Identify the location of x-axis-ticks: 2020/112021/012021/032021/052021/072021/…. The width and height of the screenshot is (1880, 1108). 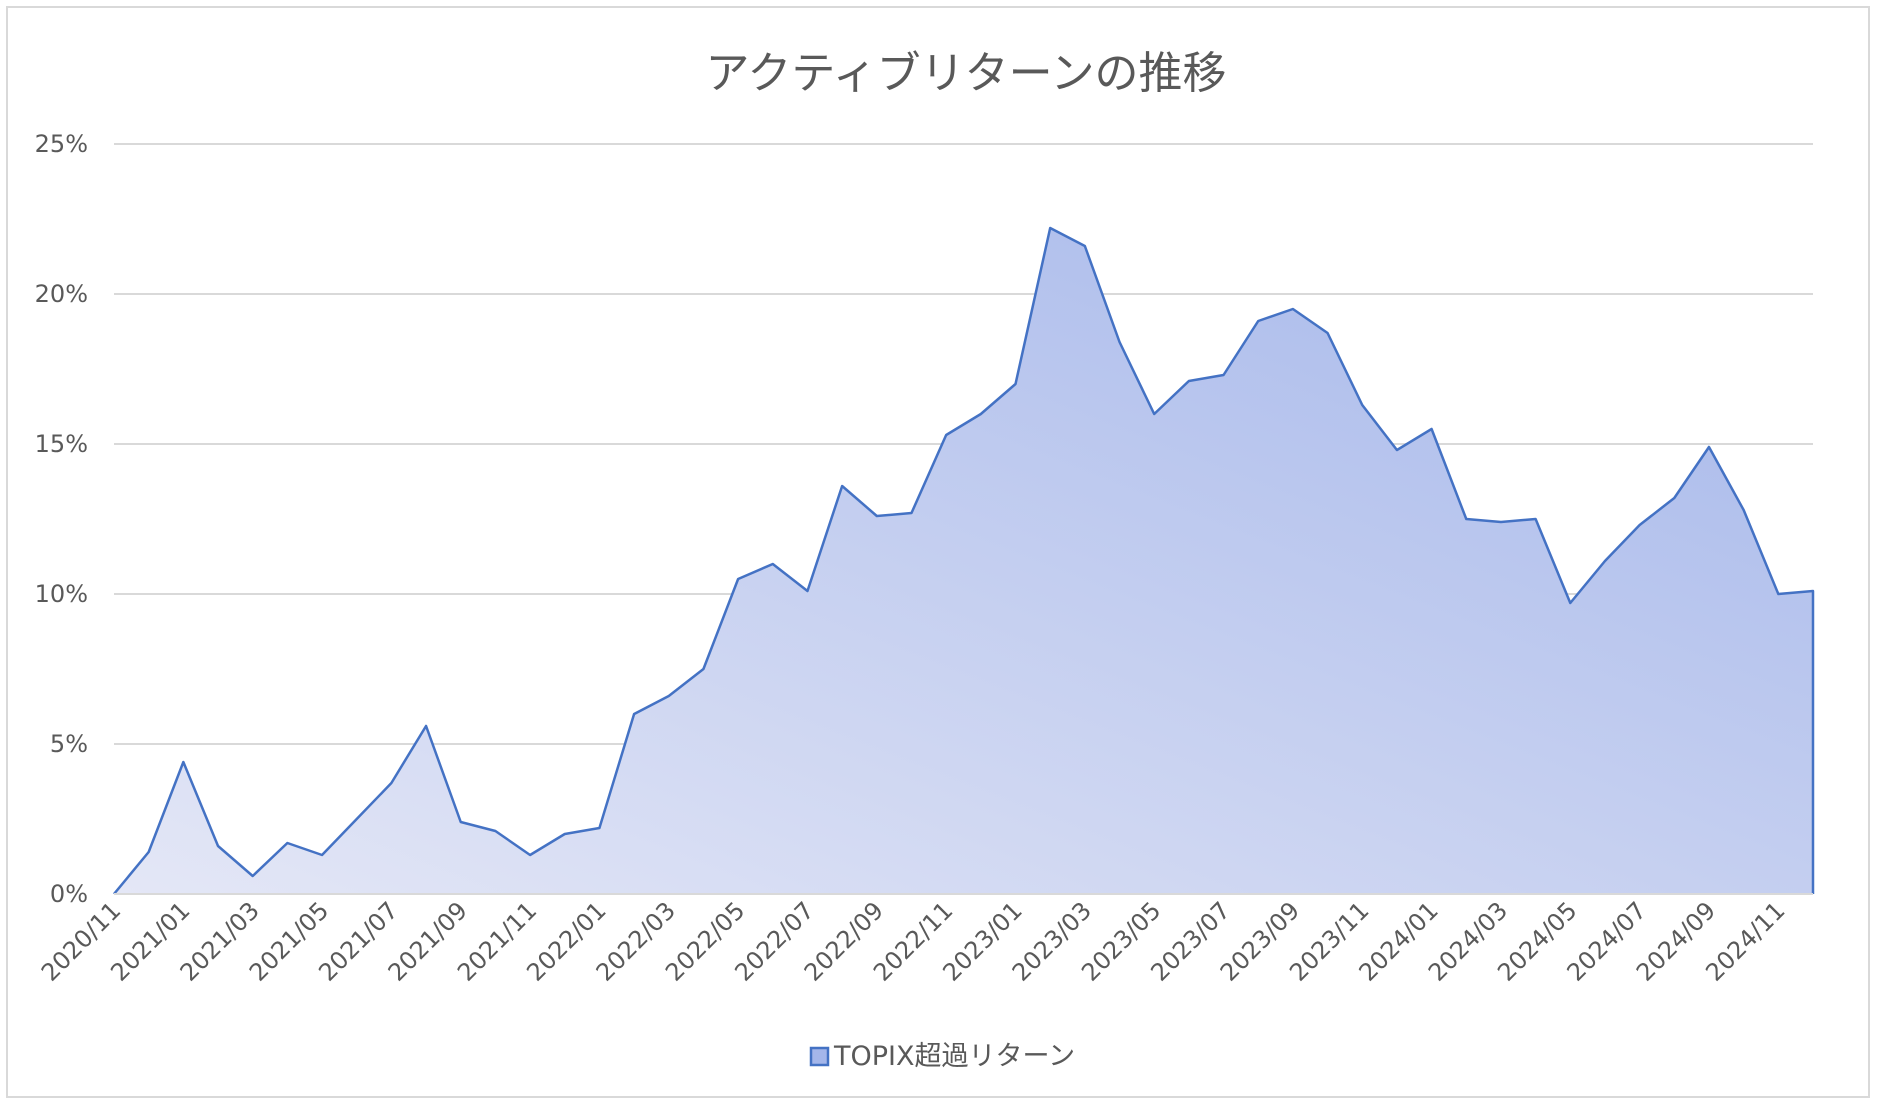
(913, 941).